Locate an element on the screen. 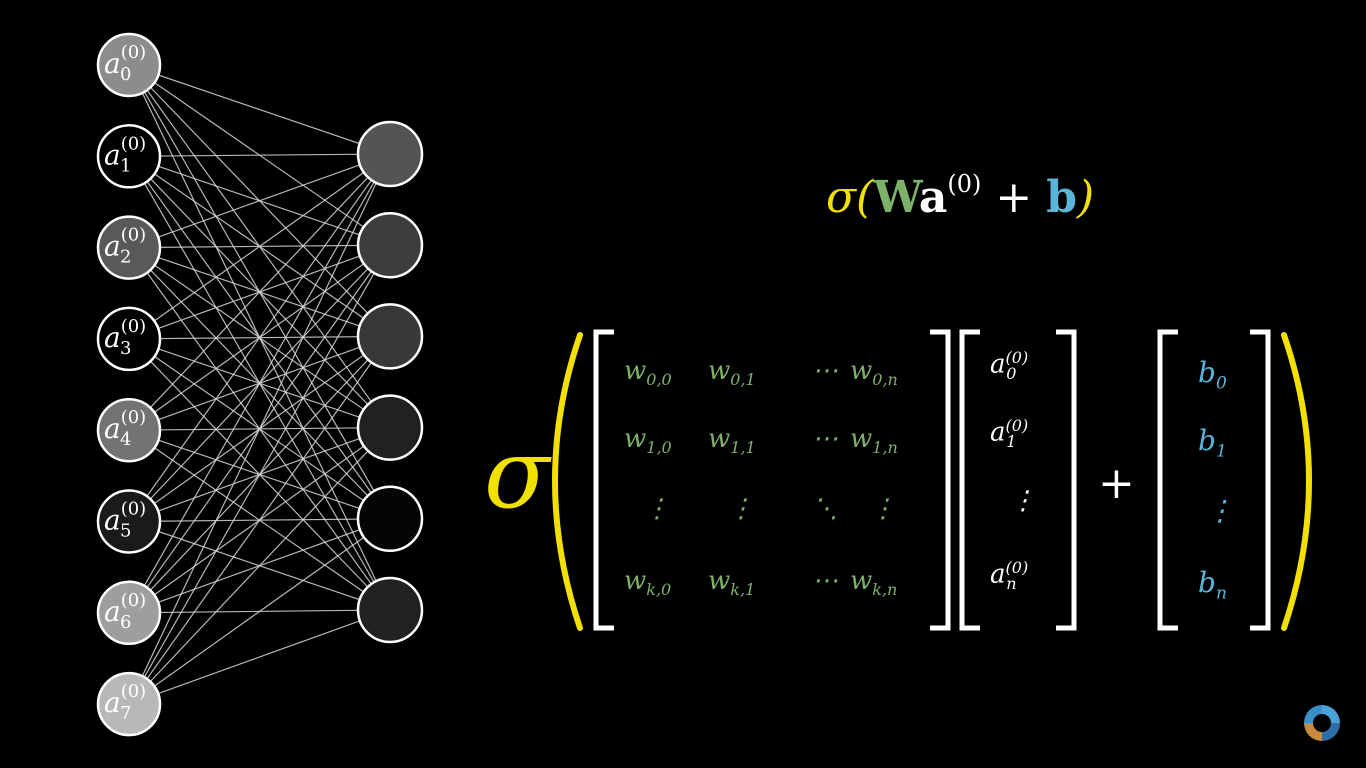  input-neuron-label: a(0) 7 is located at coordinates (125, 702).